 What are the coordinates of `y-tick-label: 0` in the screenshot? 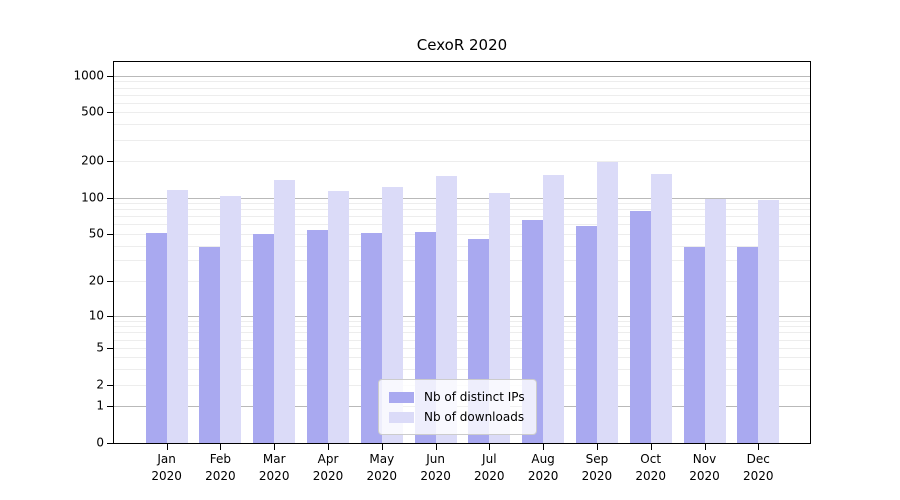 It's located at (100, 442).